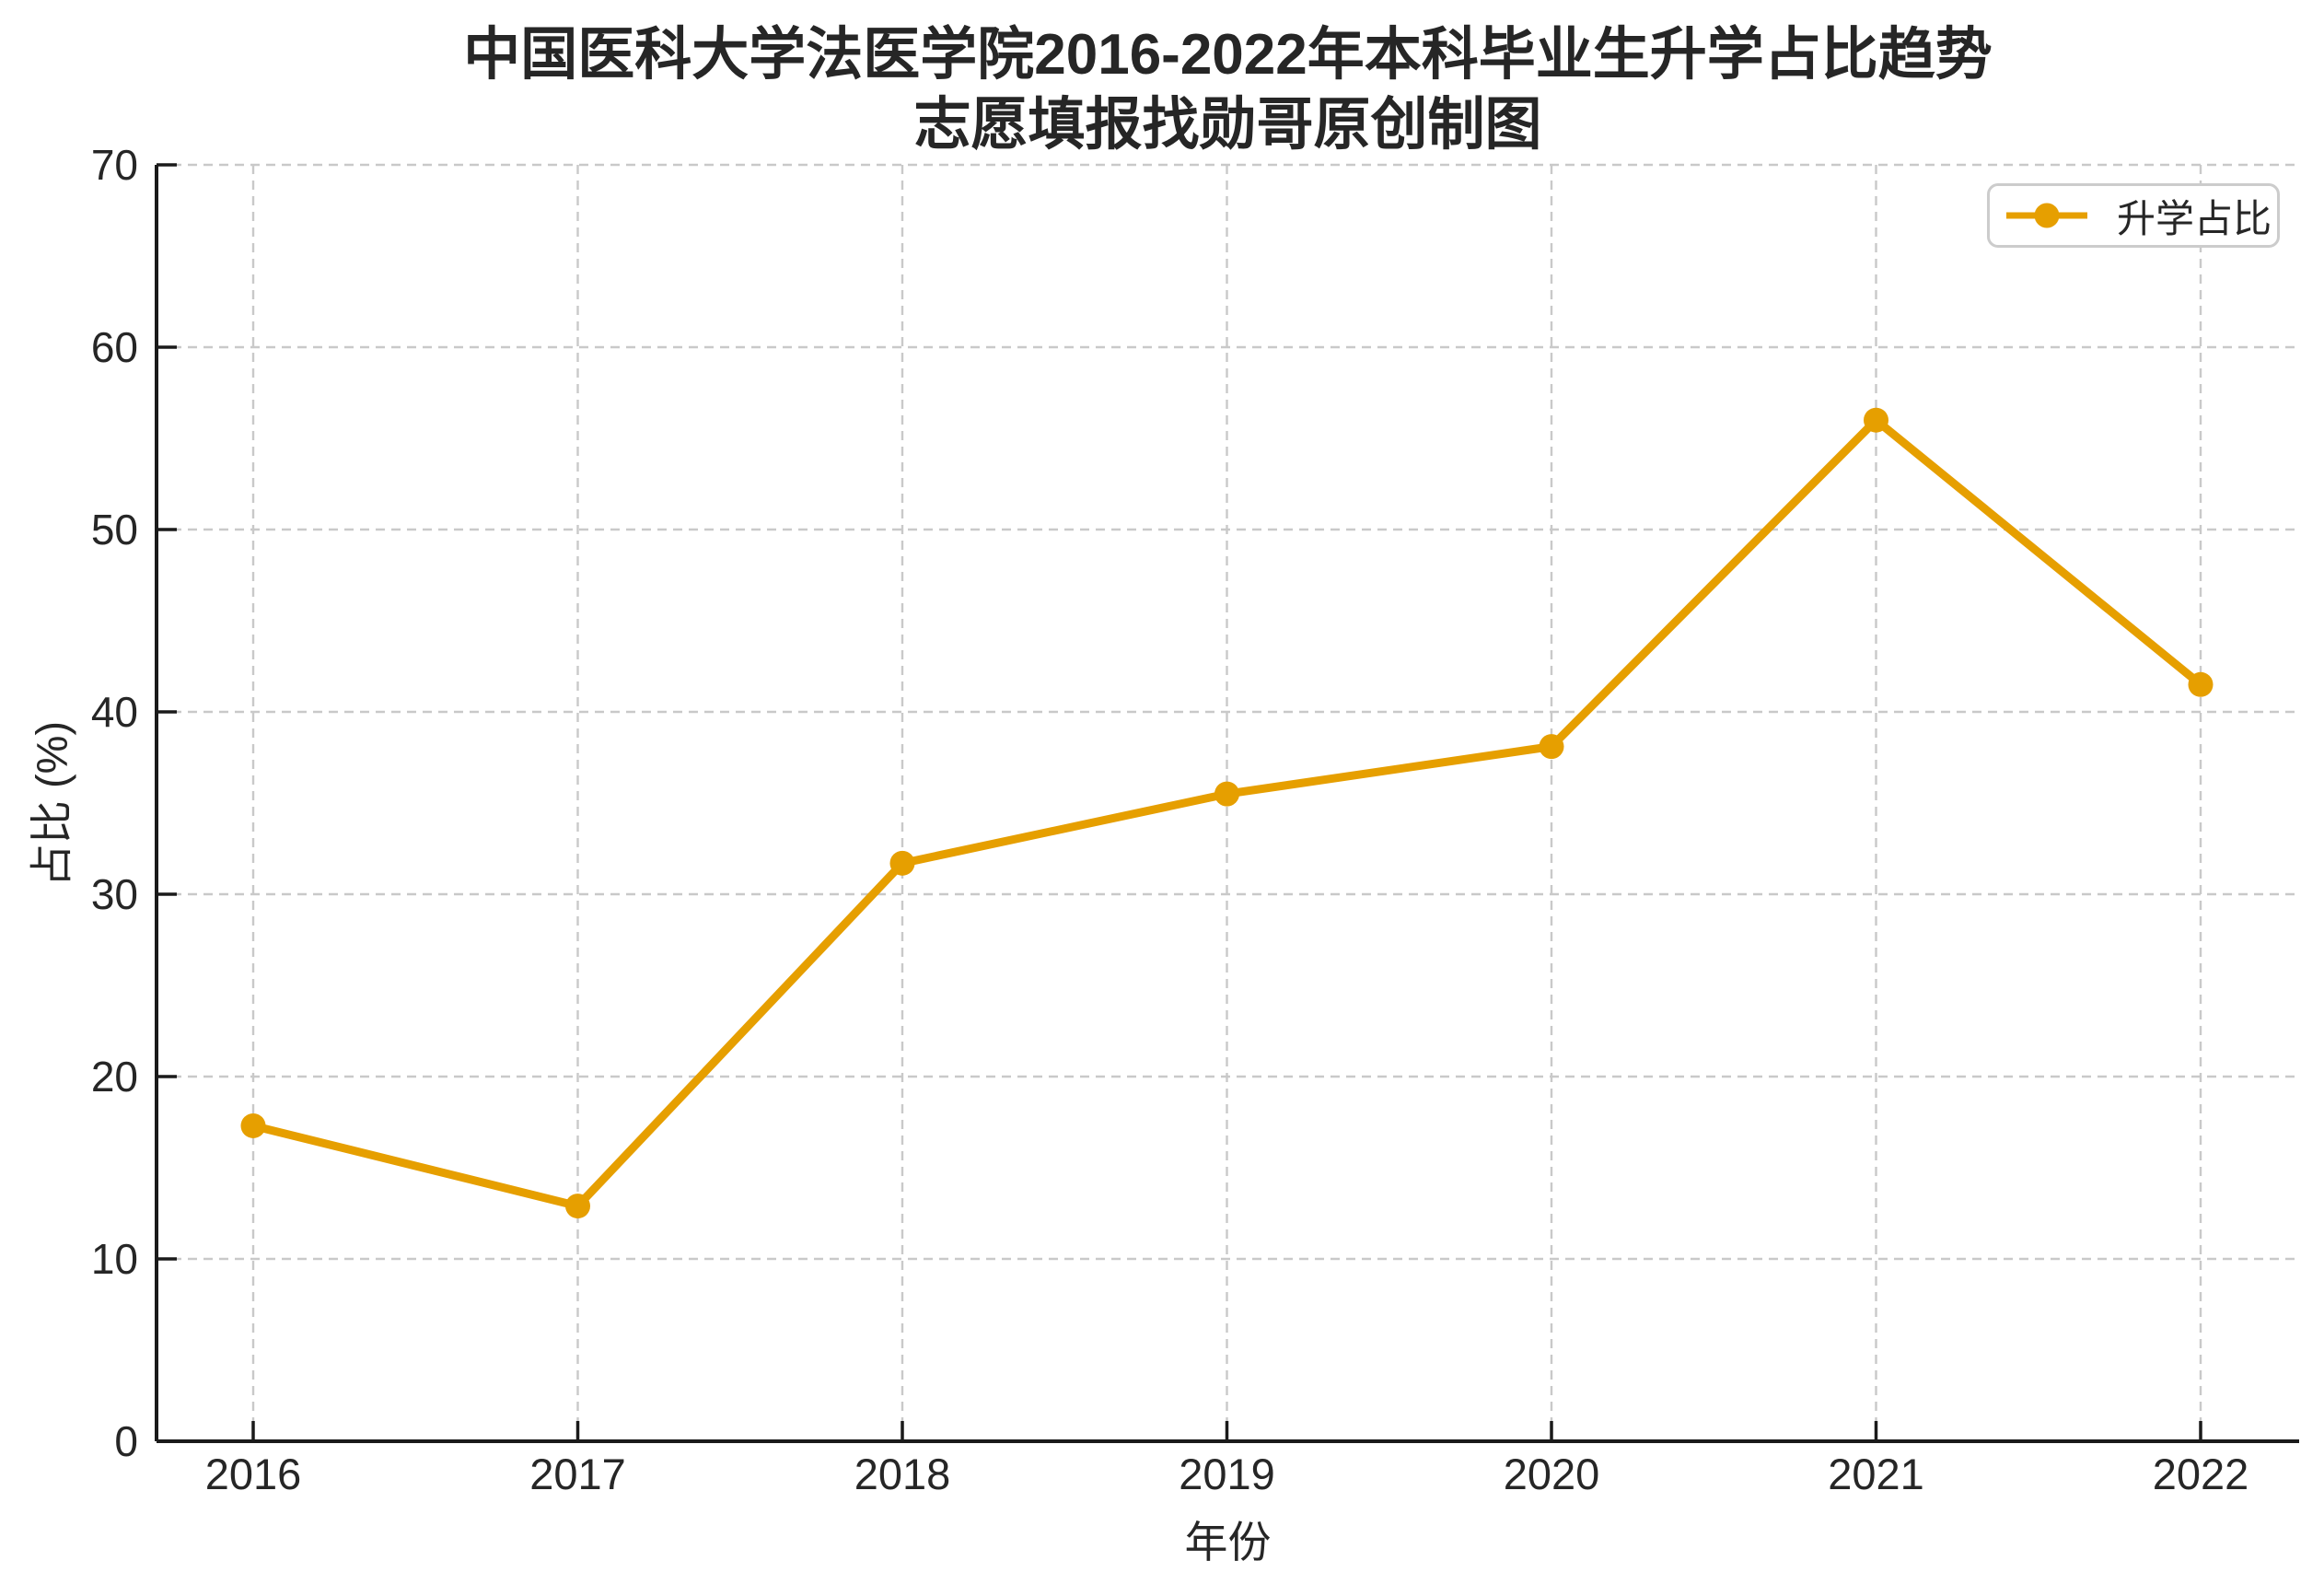 The image size is (2324, 1584). I want to click on chart-title-line2: 志愿填报找勋哥原创制图, so click(1227, 125).